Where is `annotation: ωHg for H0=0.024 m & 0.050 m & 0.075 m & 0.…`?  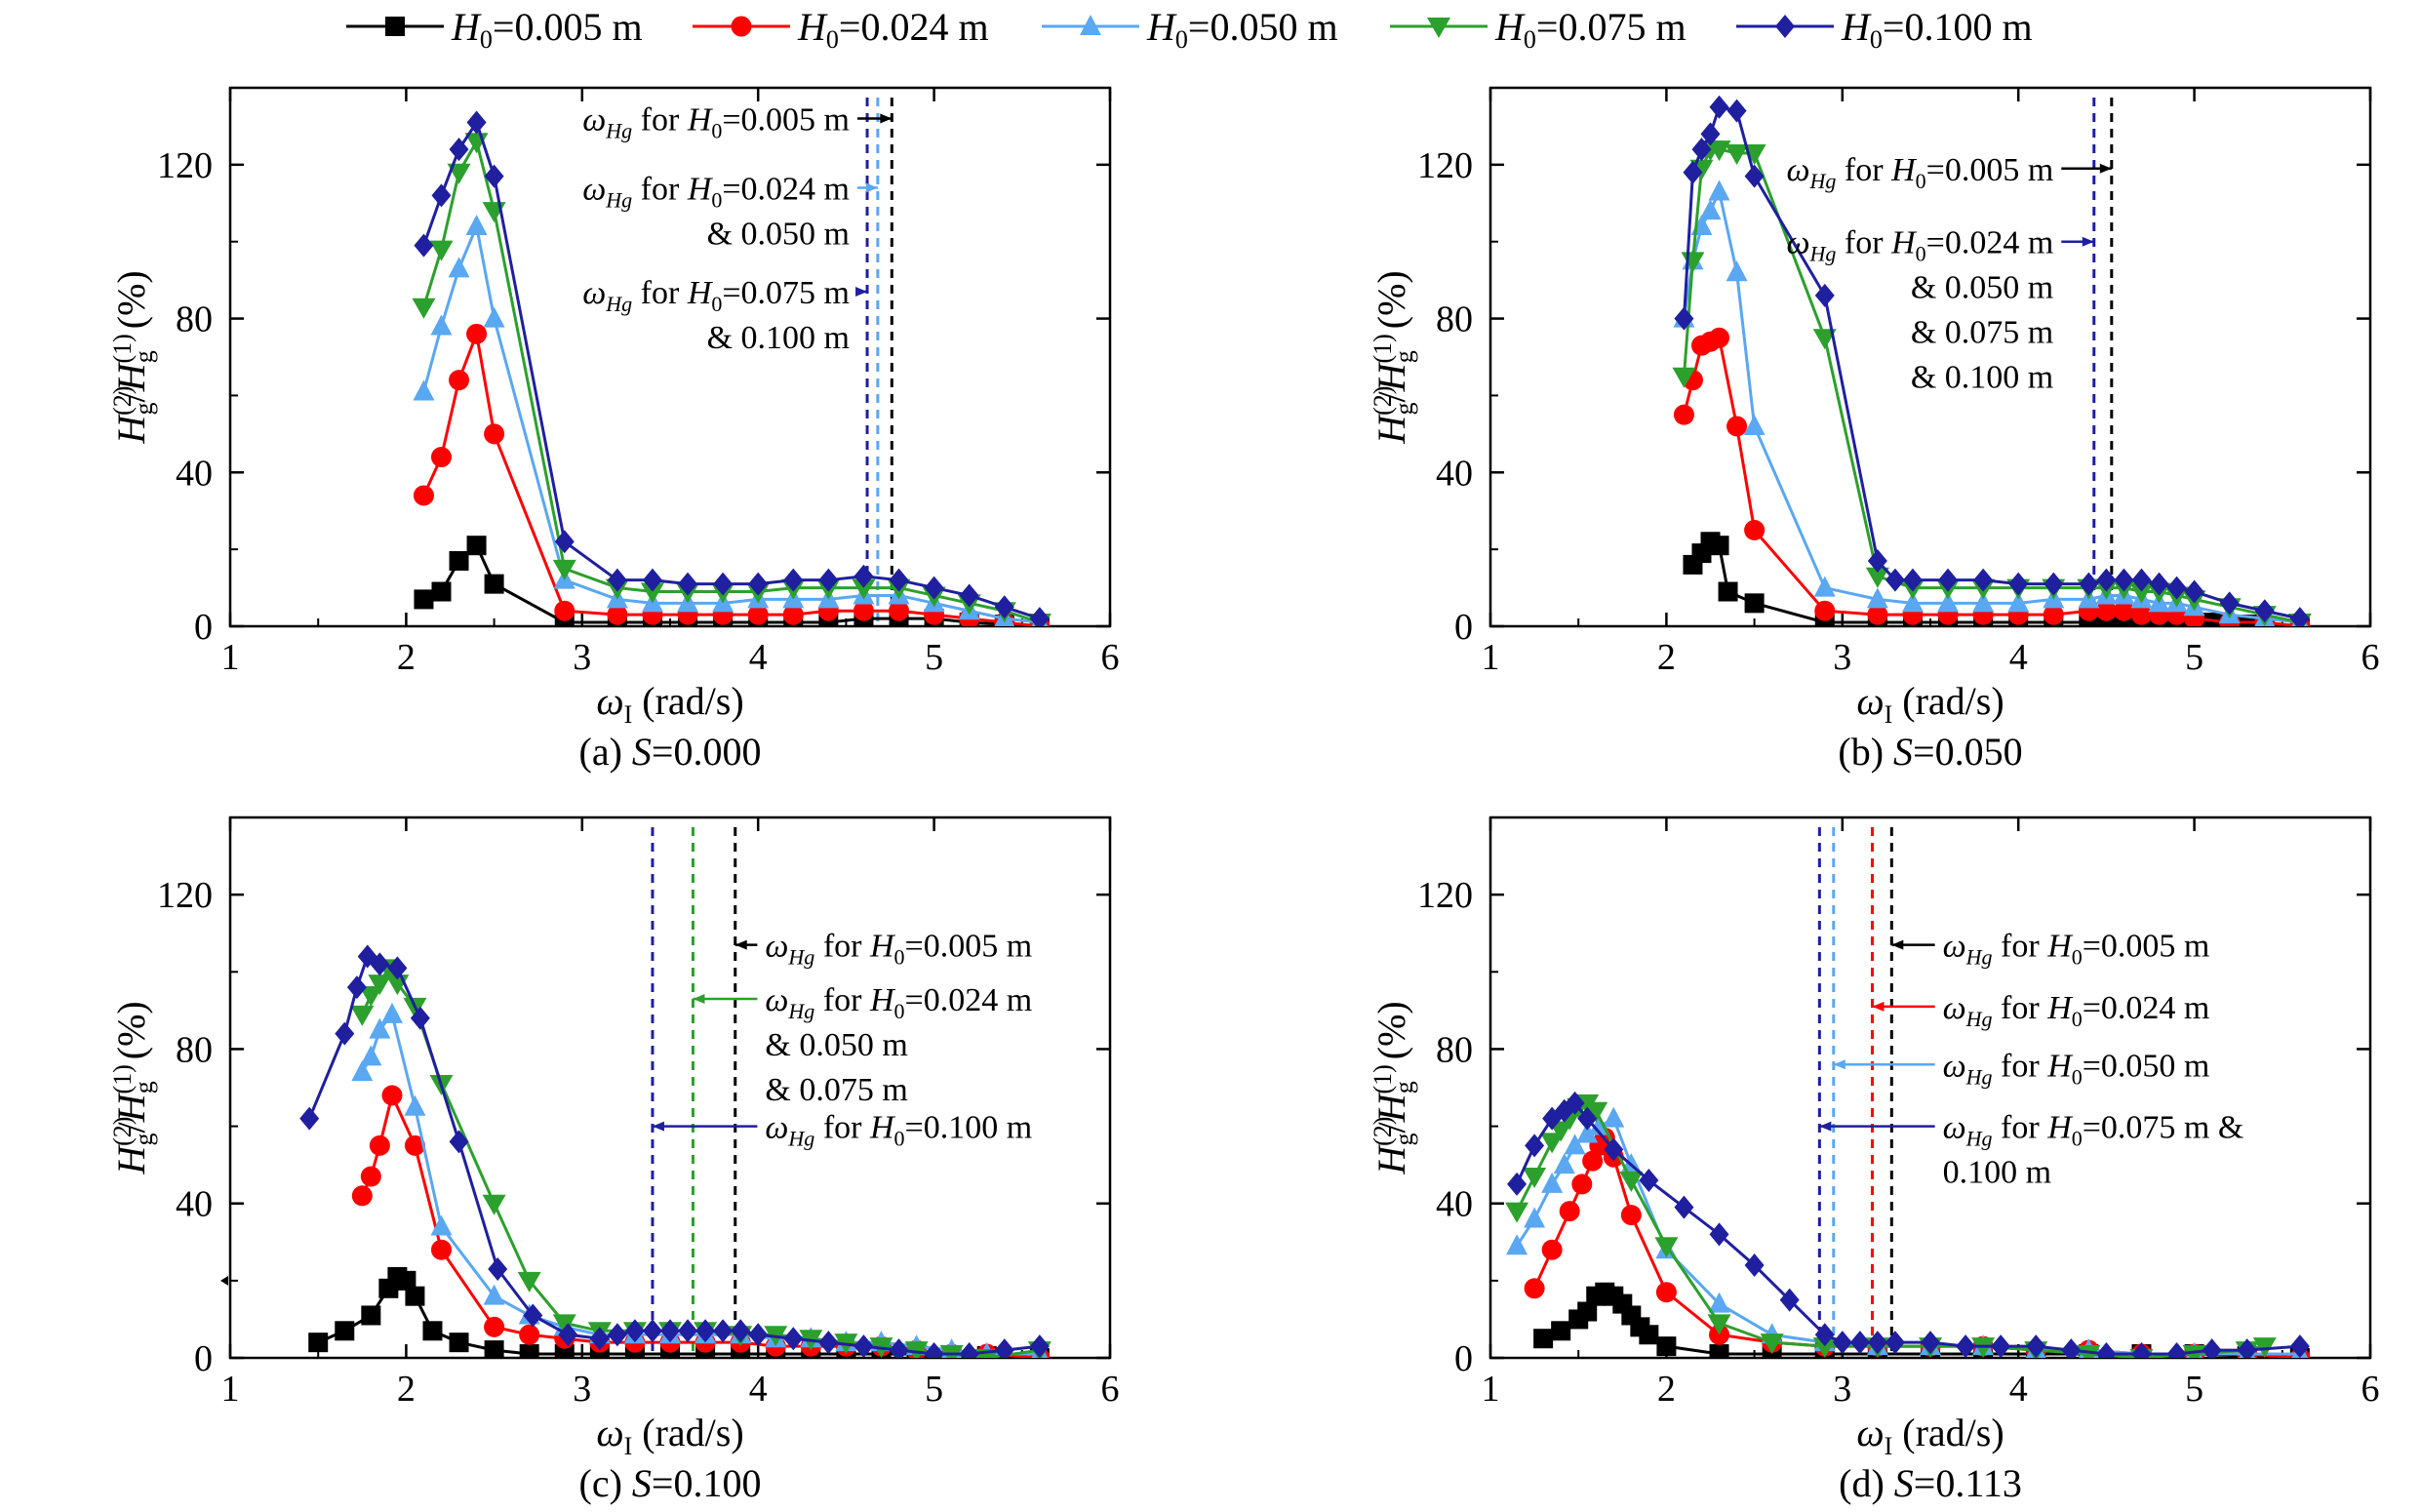
annotation: ωHg for H0=0.024 m & 0.050 m & 0.075 m & 0.… is located at coordinates (1940, 310).